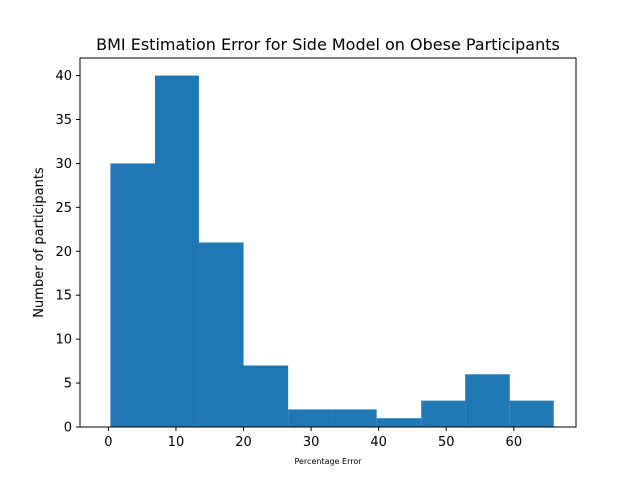 The height and width of the screenshot is (480, 640). I want to click on y-tick-label: 15, so click(63, 296).